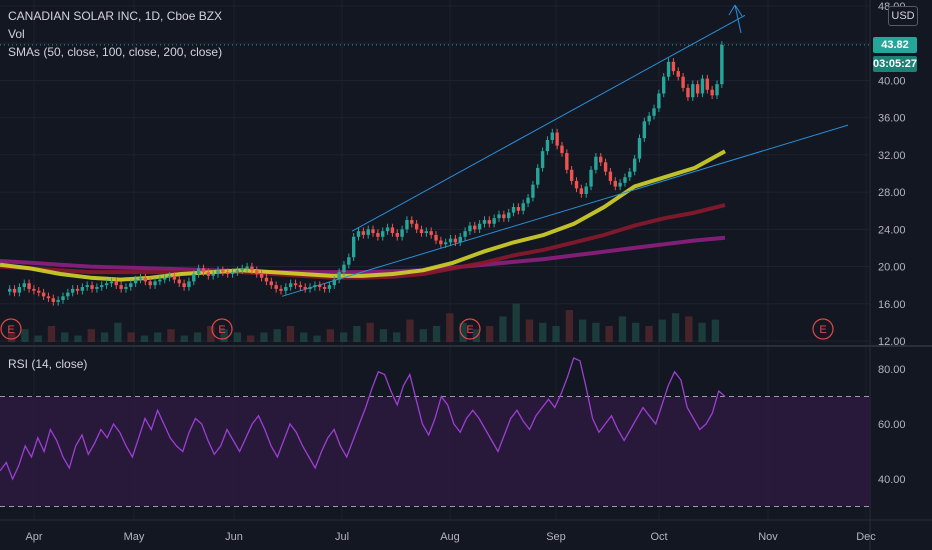  Describe the element at coordinates (895, 45) in the screenshot. I see `last-price-tag: 43.82` at that location.